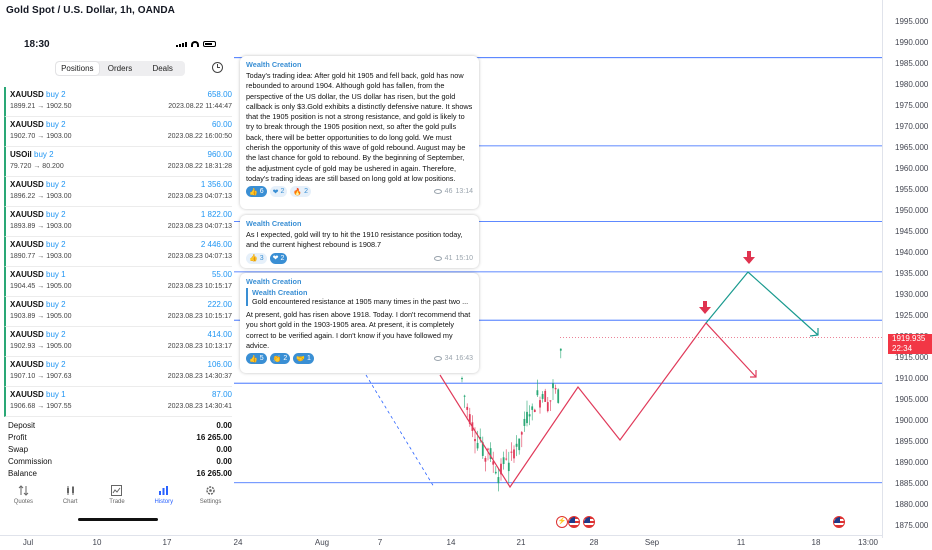  I want to click on reaction-chip: 🔥 2, so click(301, 192).